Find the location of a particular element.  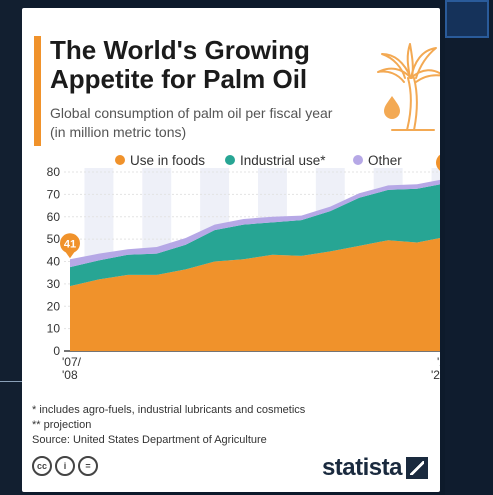

attribution-icon: i is located at coordinates (65, 466).